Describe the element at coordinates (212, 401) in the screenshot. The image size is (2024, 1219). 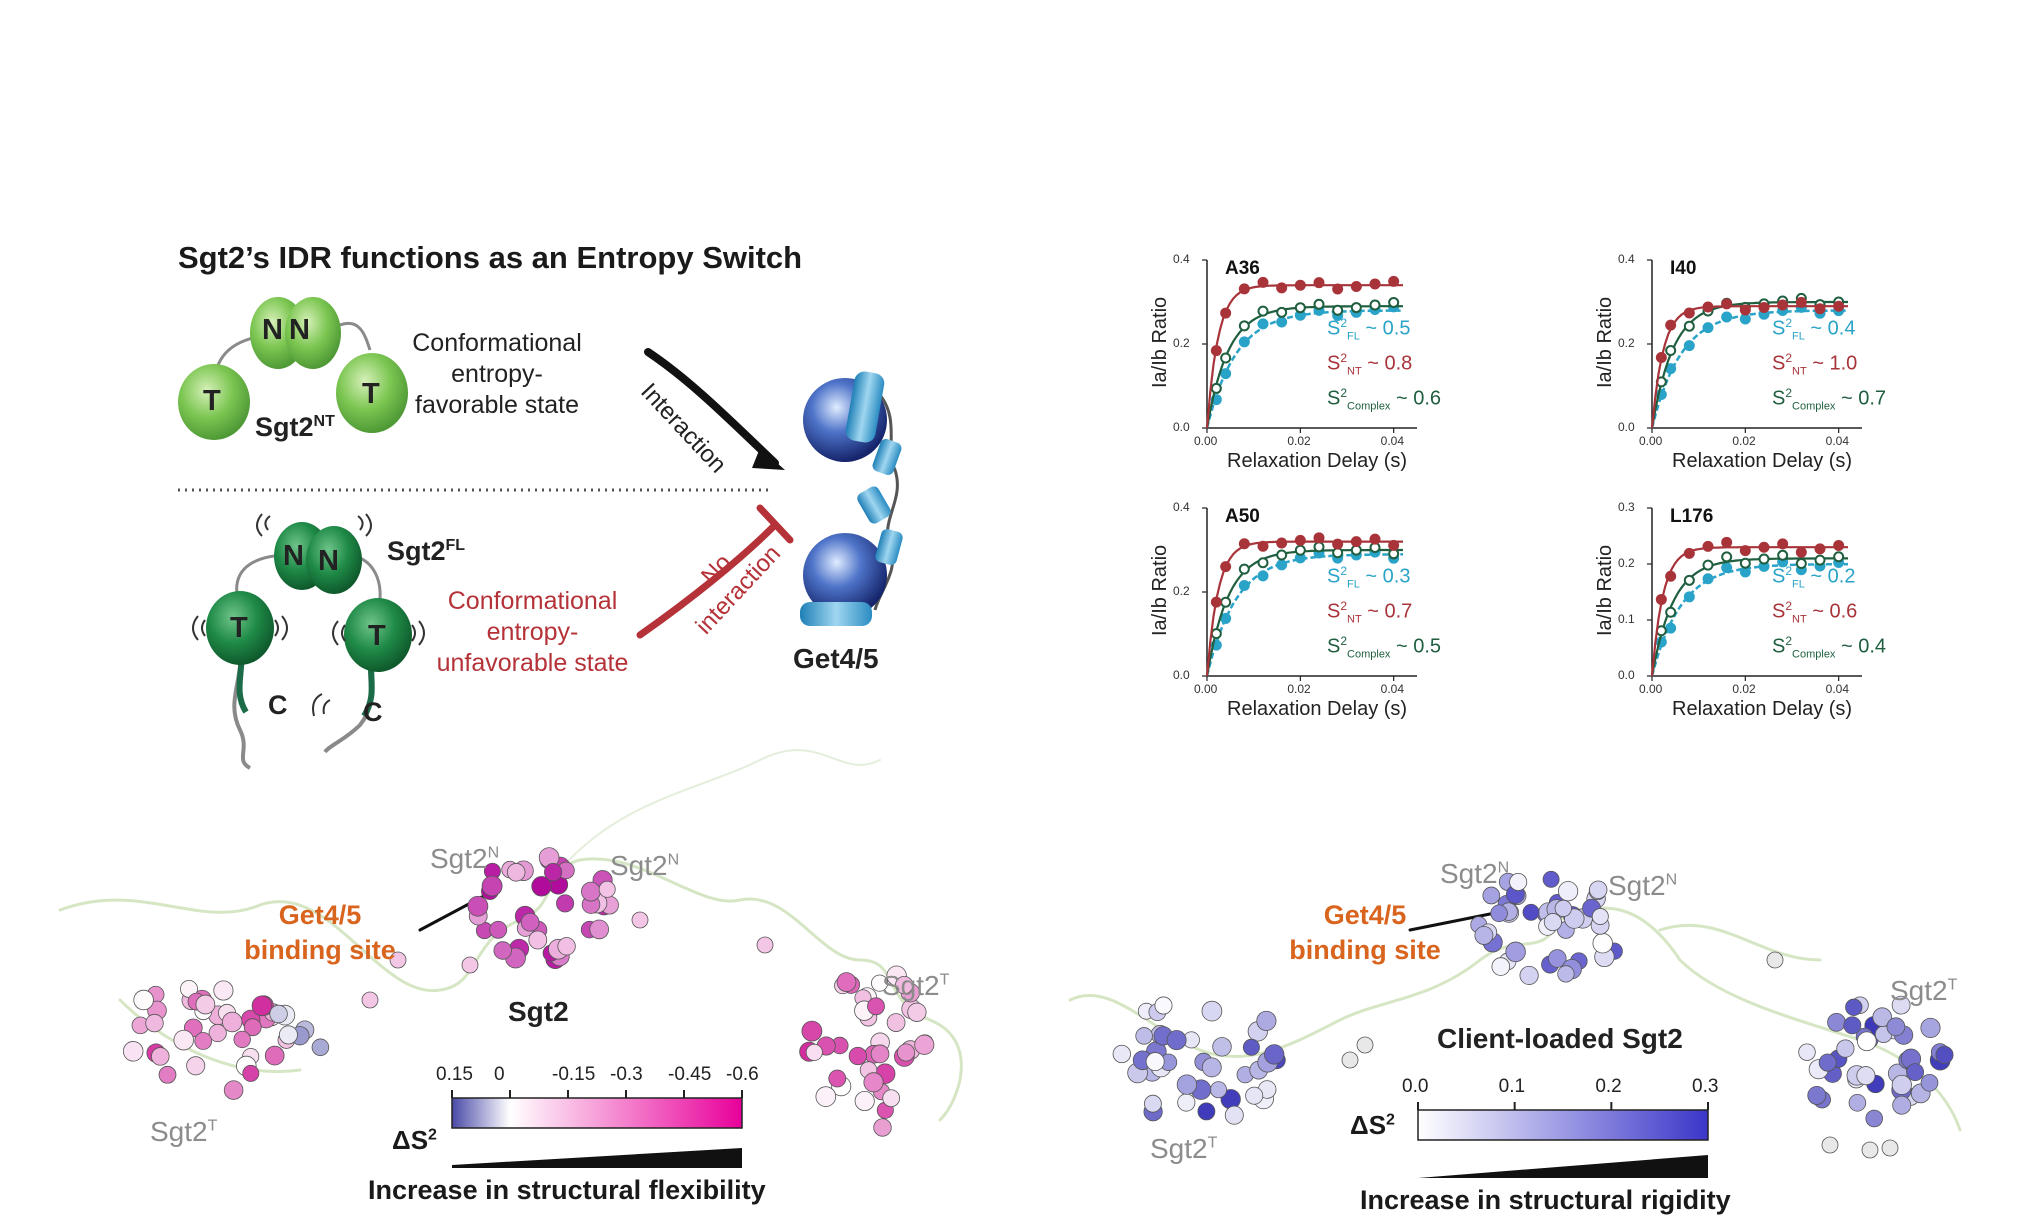
I see `nt-t1: T` at that location.